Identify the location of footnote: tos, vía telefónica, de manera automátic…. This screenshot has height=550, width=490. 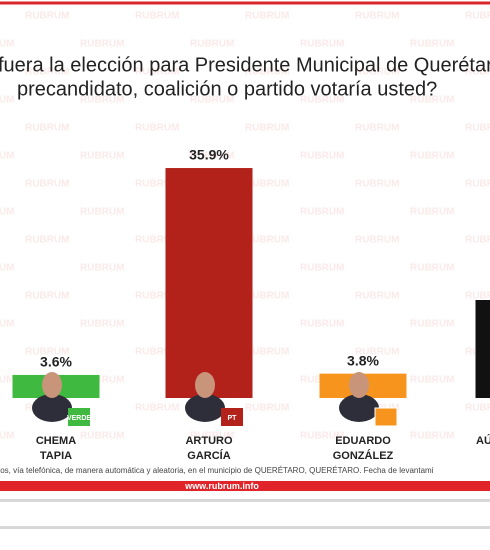
(217, 470).